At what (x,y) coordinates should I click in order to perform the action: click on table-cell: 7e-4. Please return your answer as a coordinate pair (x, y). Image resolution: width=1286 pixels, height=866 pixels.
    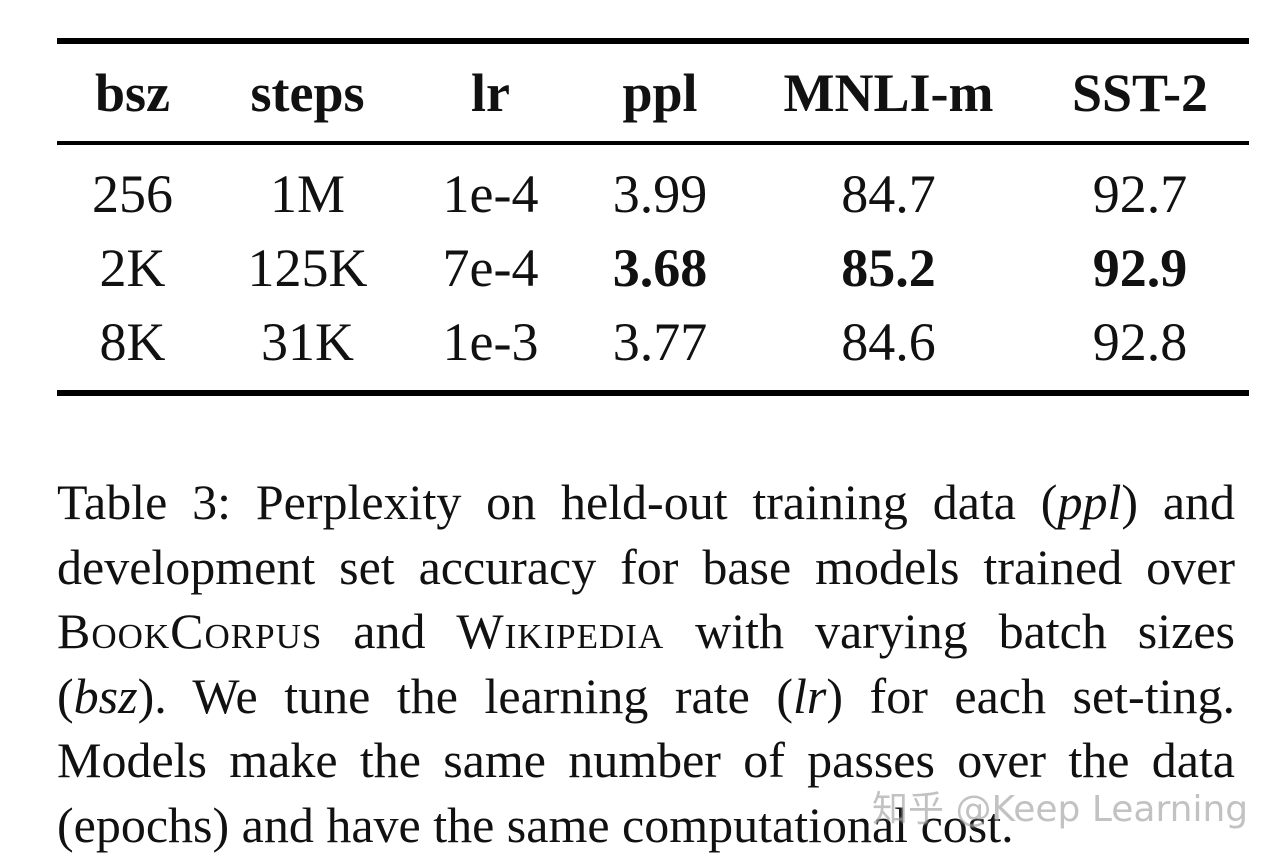
    Looking at the image, I should click on (490, 268).